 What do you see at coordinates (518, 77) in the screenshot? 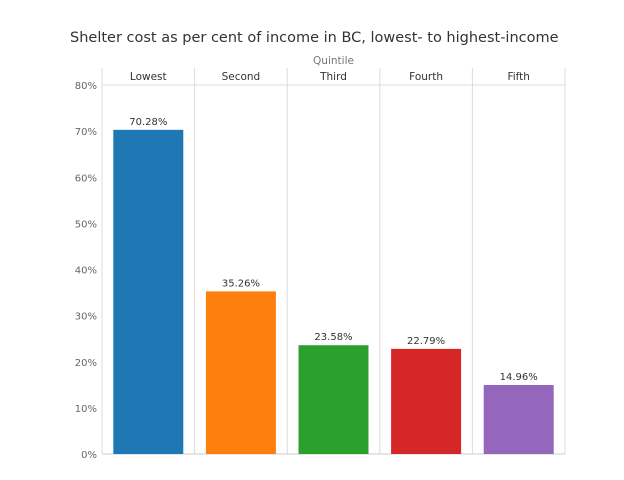
I see `category-label: Fifth` at bounding box center [518, 77].